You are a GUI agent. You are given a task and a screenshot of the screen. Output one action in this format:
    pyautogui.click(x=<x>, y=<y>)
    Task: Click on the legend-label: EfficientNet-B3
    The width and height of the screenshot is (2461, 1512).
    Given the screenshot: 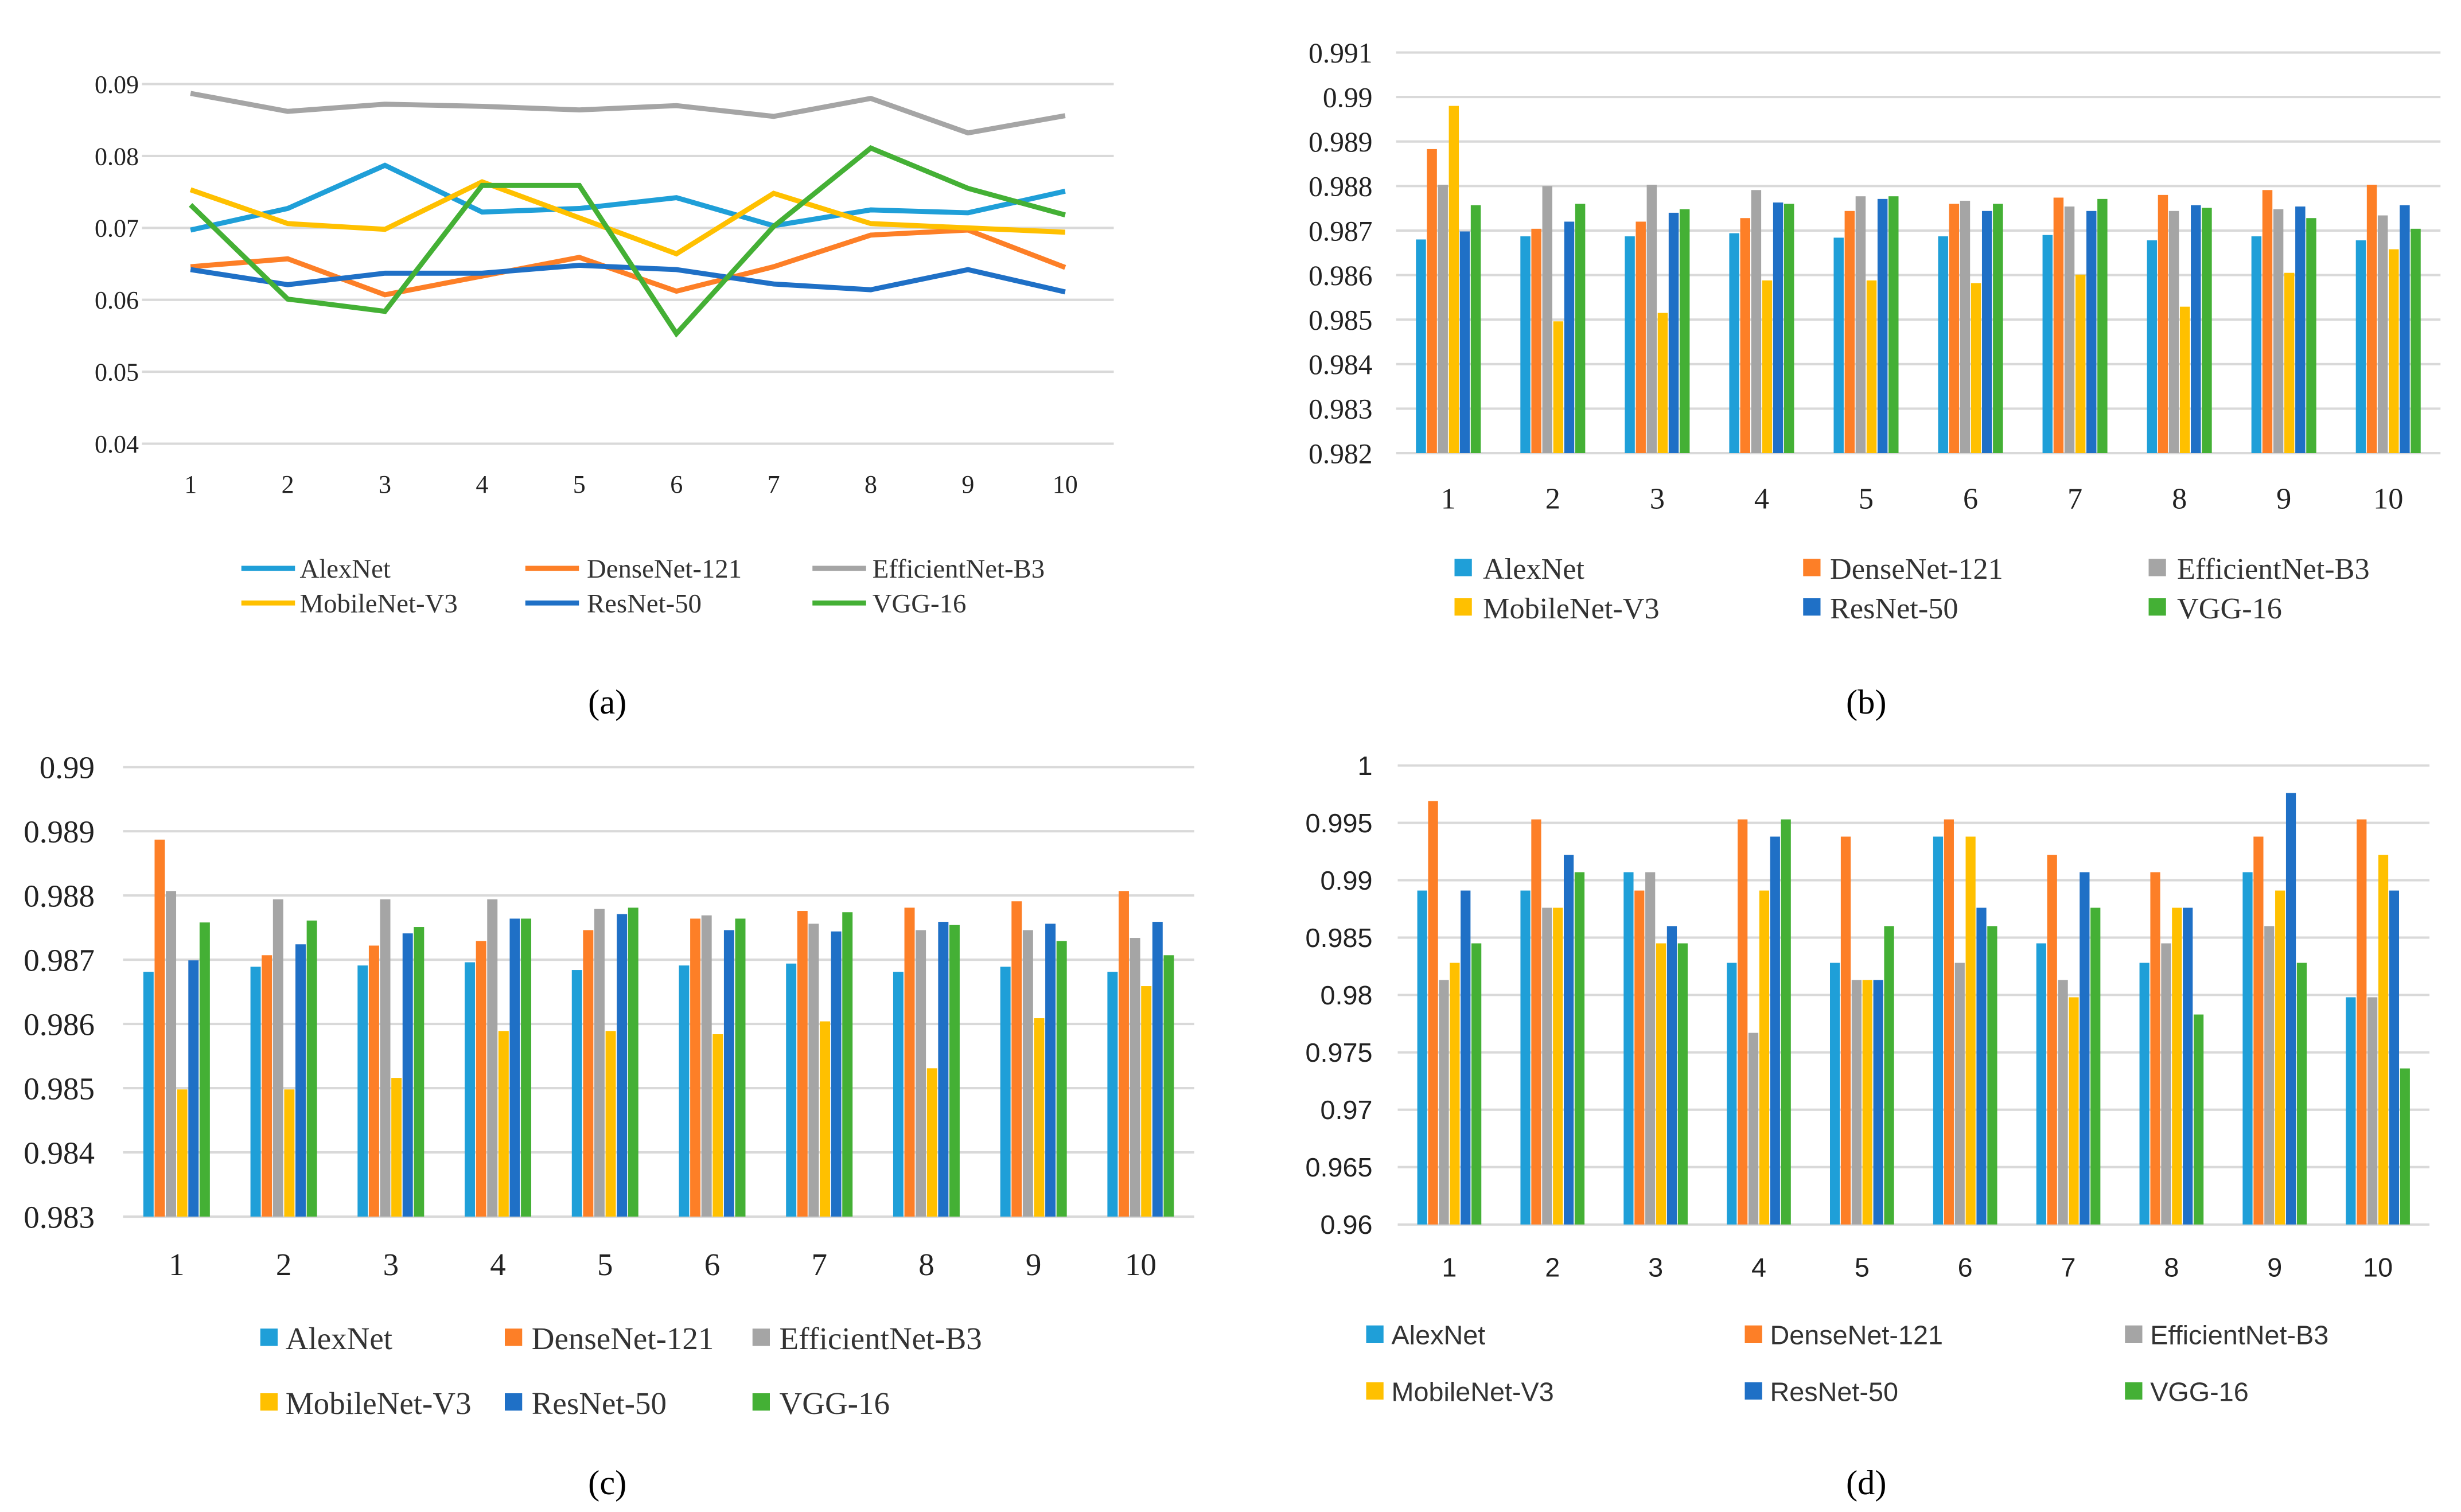 What is the action you would take?
    pyautogui.click(x=959, y=569)
    